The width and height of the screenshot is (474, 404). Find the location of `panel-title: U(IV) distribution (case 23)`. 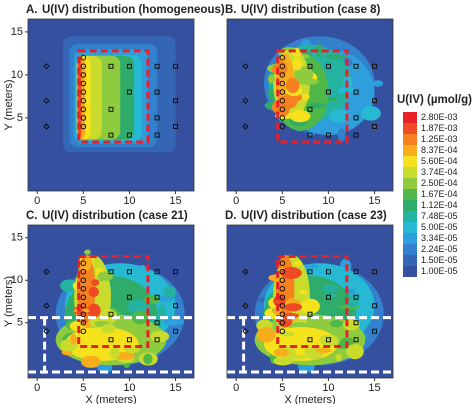

panel-title: U(IV) distribution (case 23) is located at coordinates (314, 216).